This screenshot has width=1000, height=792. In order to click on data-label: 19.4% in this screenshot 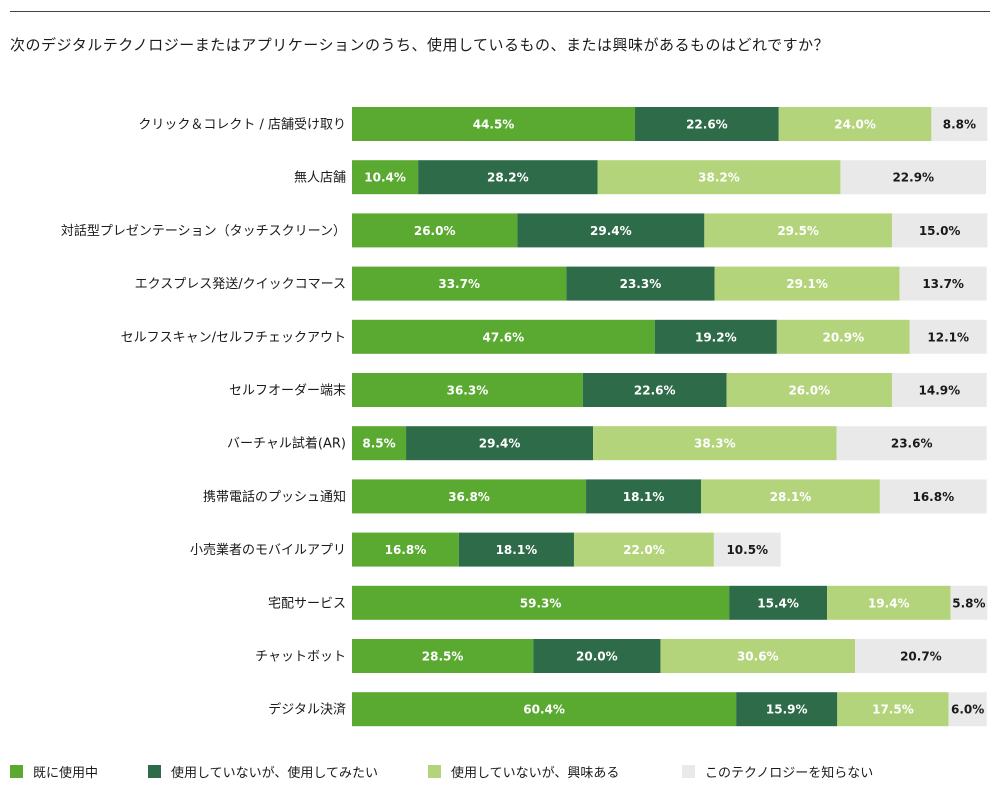, I will do `click(889, 603)`.